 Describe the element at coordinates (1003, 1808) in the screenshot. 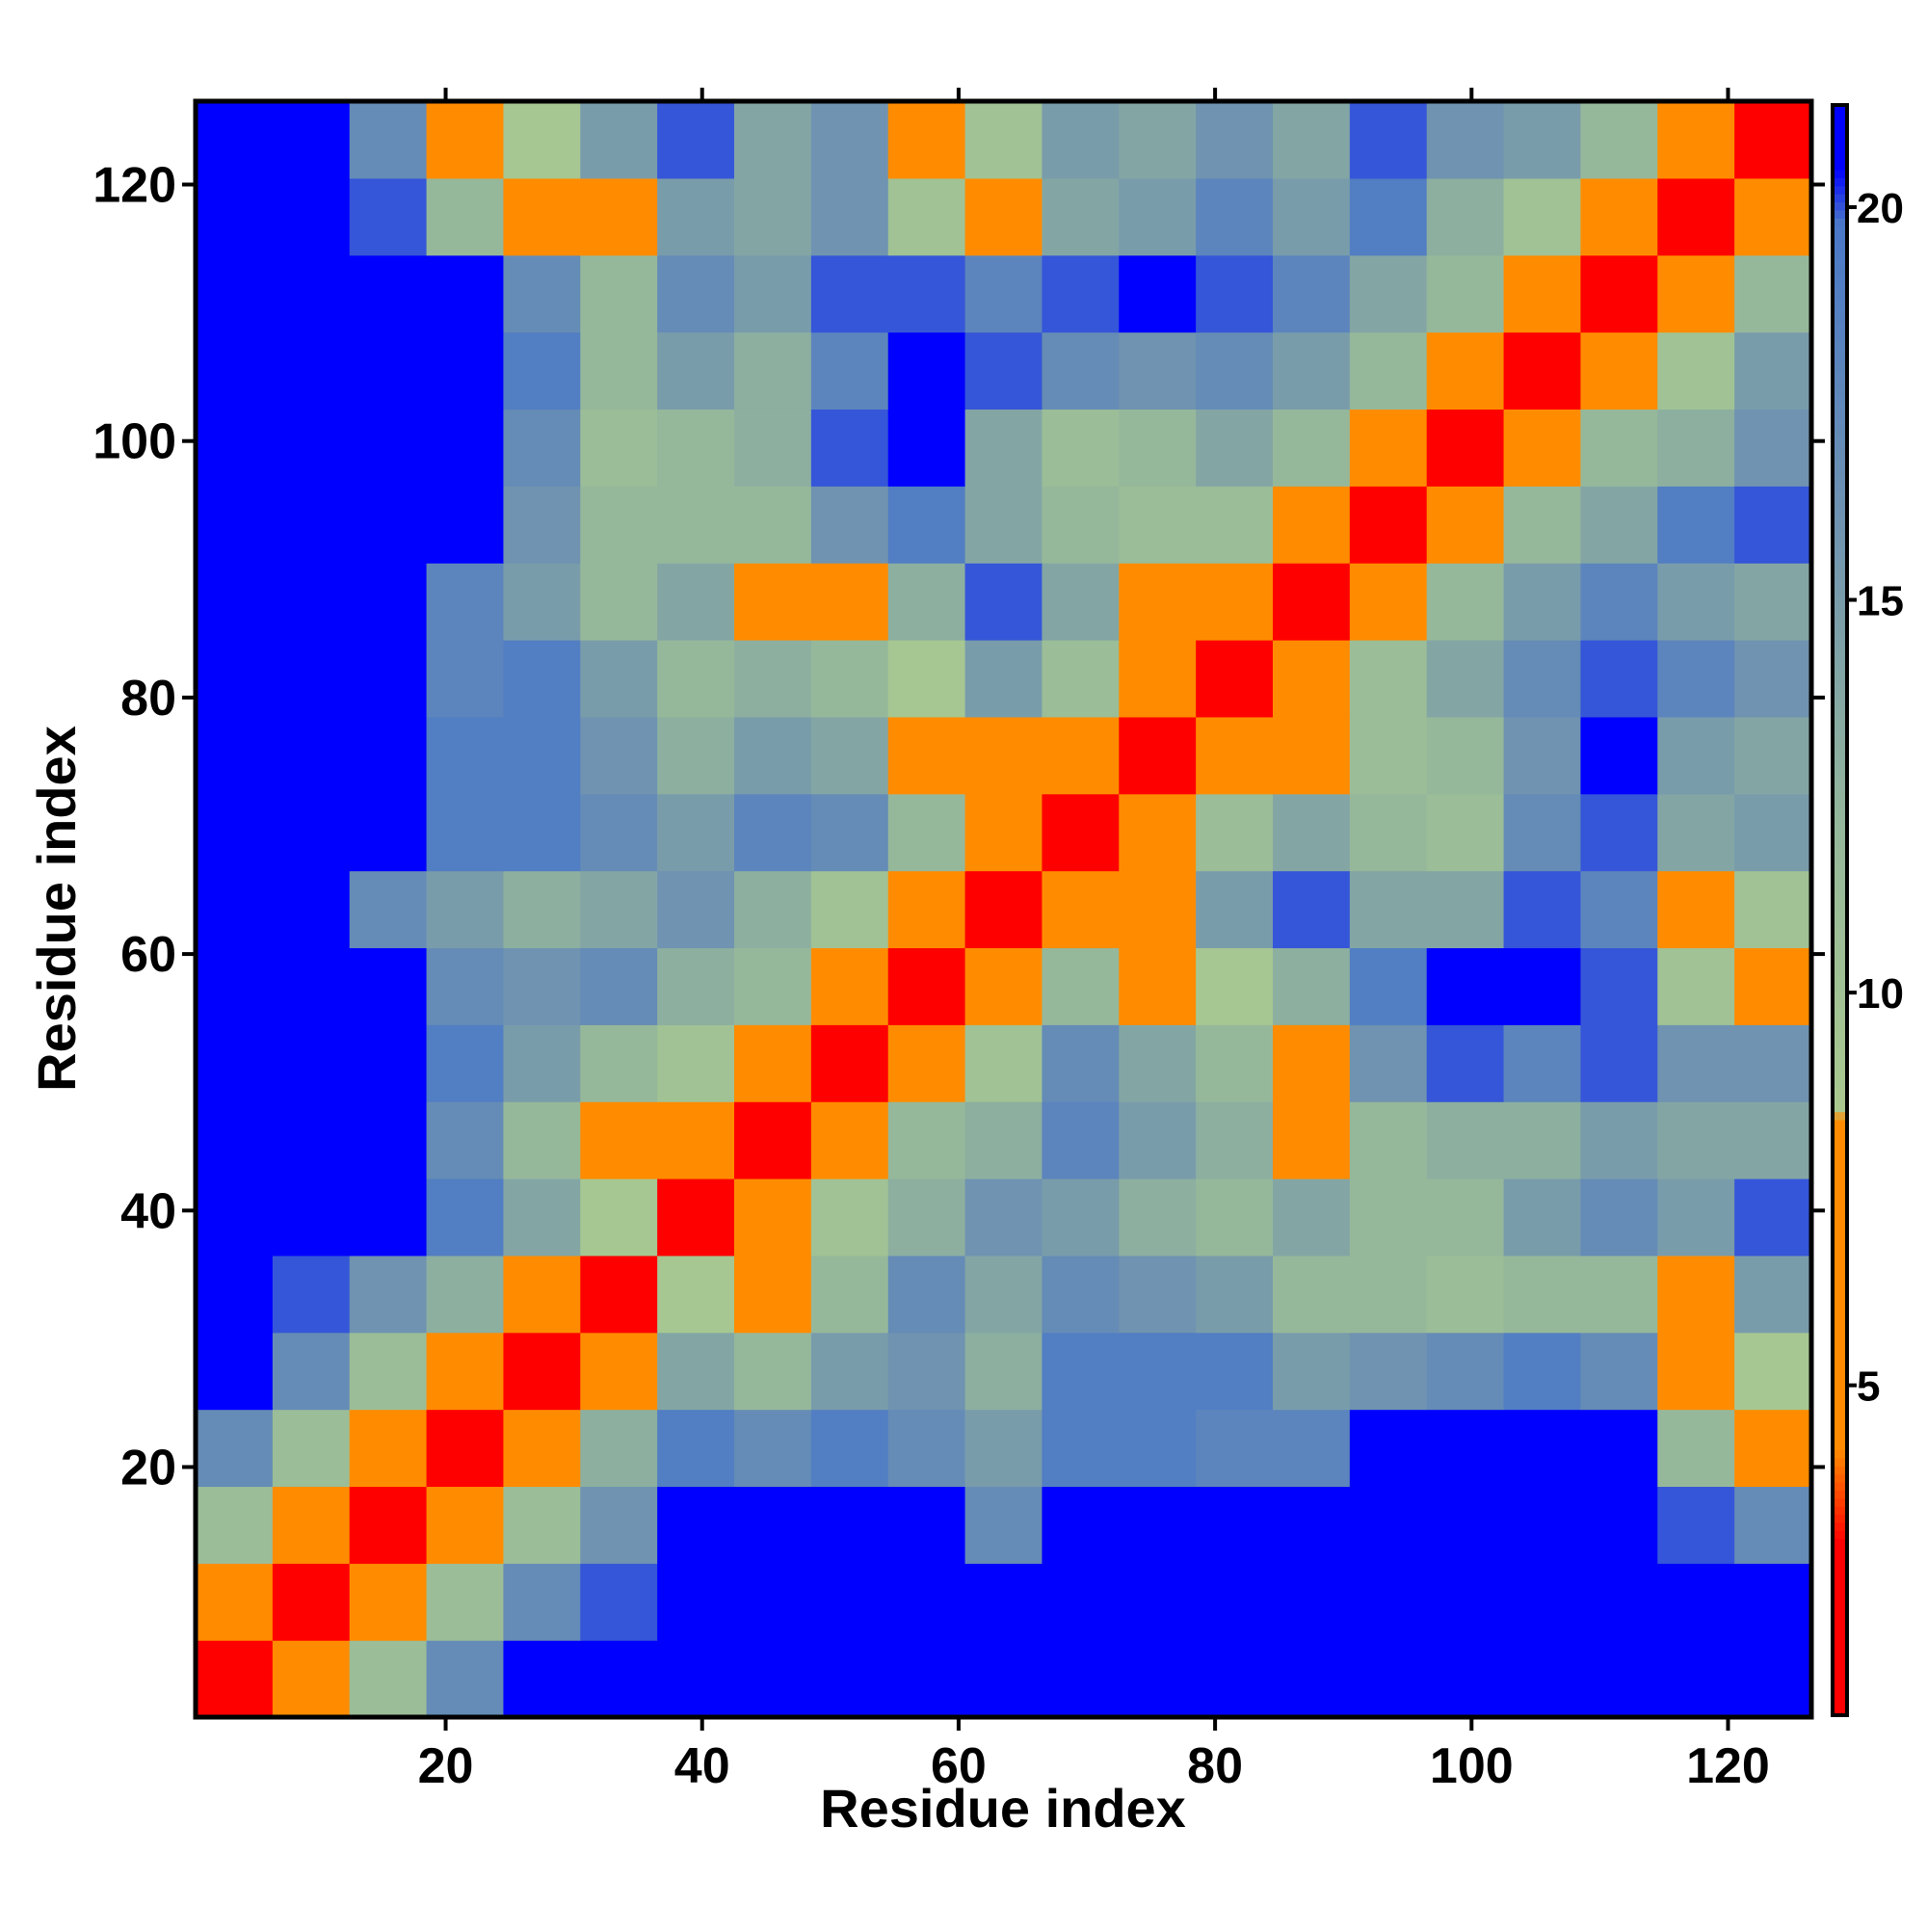

I see `x-axis-title: Residue index` at that location.